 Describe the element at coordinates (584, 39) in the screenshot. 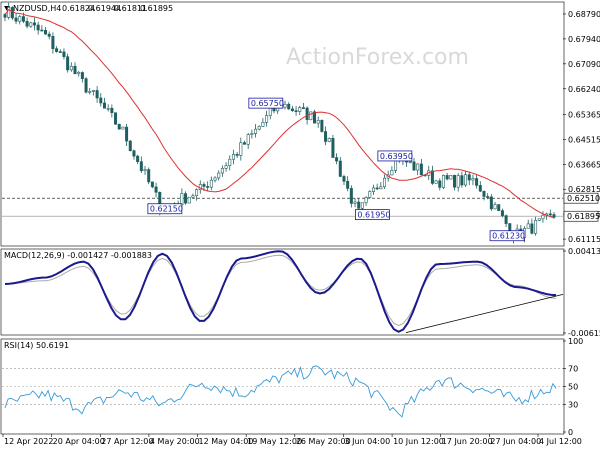

I see `price-tick-label: 0.67940` at that location.